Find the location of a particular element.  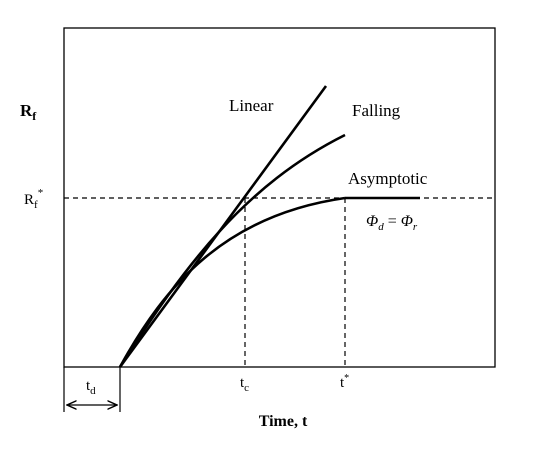

asymptotic-label: Asymptotic is located at coordinates (388, 178).